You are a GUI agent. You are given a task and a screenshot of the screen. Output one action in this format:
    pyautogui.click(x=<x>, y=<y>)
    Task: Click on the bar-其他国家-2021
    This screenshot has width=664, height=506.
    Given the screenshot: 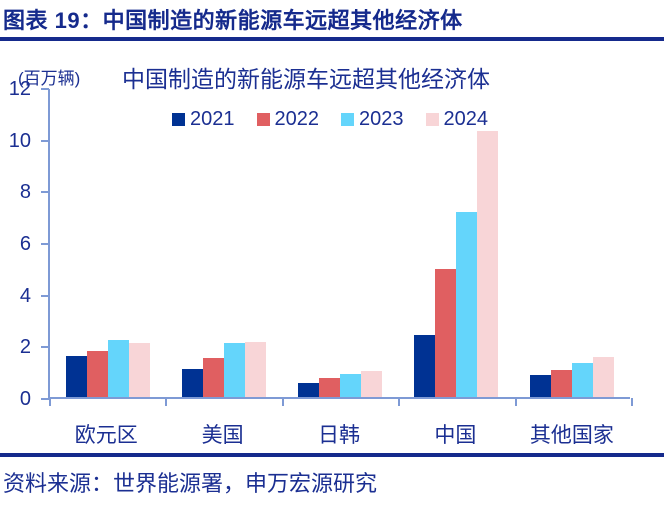 What is the action you would take?
    pyautogui.click(x=540, y=386)
    